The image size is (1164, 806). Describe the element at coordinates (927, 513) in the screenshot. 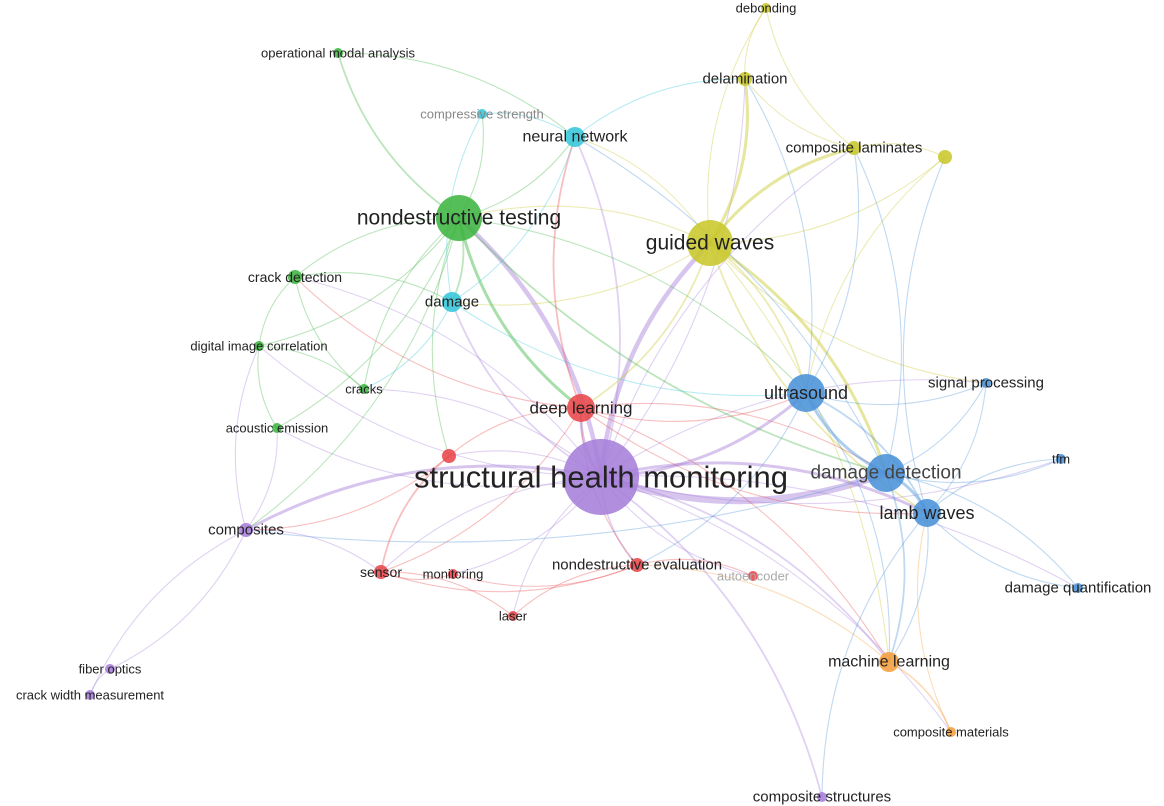

I see `node-lw` at that location.